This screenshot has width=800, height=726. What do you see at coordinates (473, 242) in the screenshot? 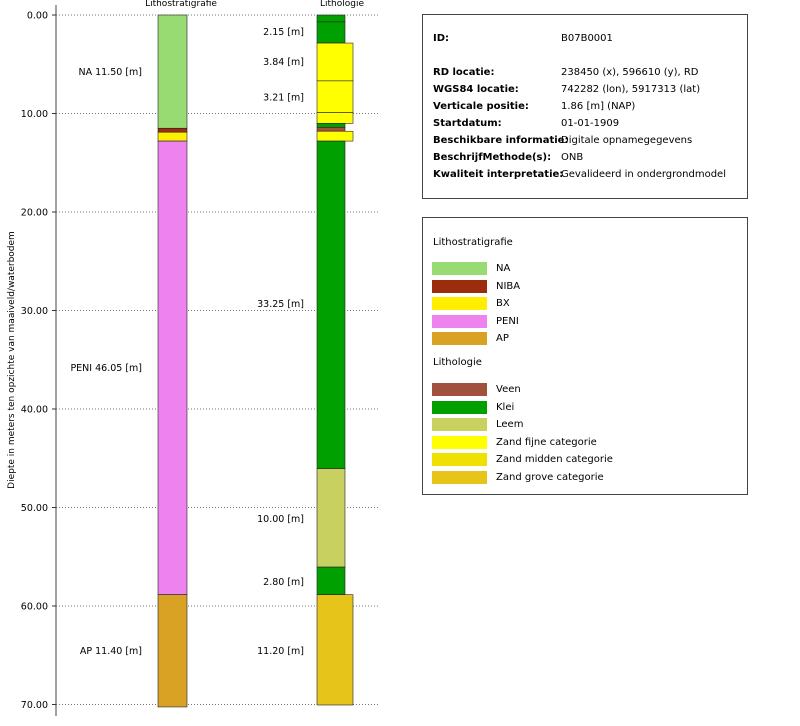
I see `legend-heading-lithostratigrafie: Lithostratigrafie` at bounding box center [473, 242].